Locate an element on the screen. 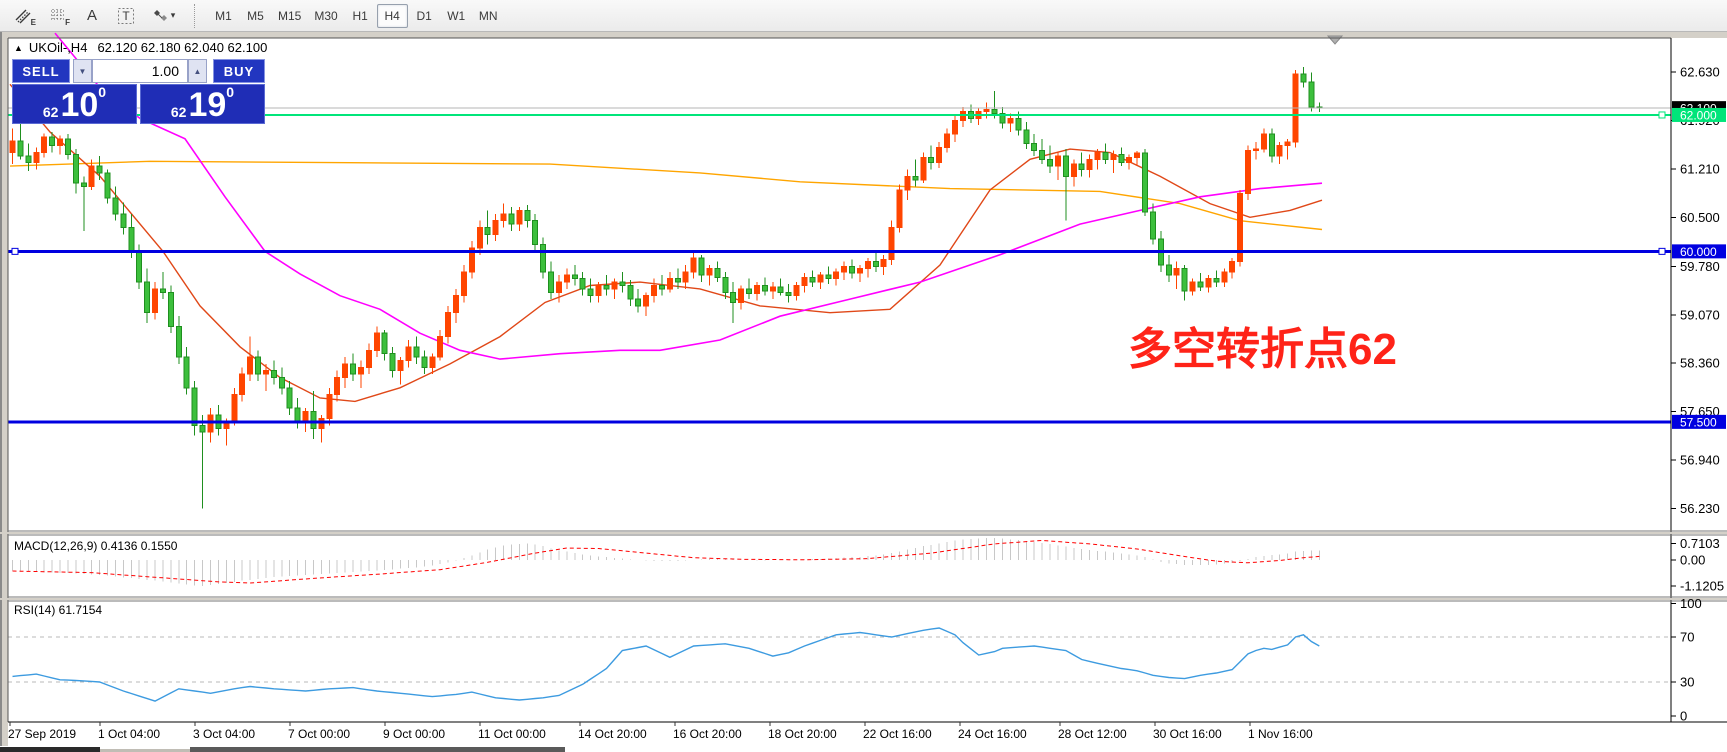  timeframe-h1: H1 is located at coordinates (360, 16).